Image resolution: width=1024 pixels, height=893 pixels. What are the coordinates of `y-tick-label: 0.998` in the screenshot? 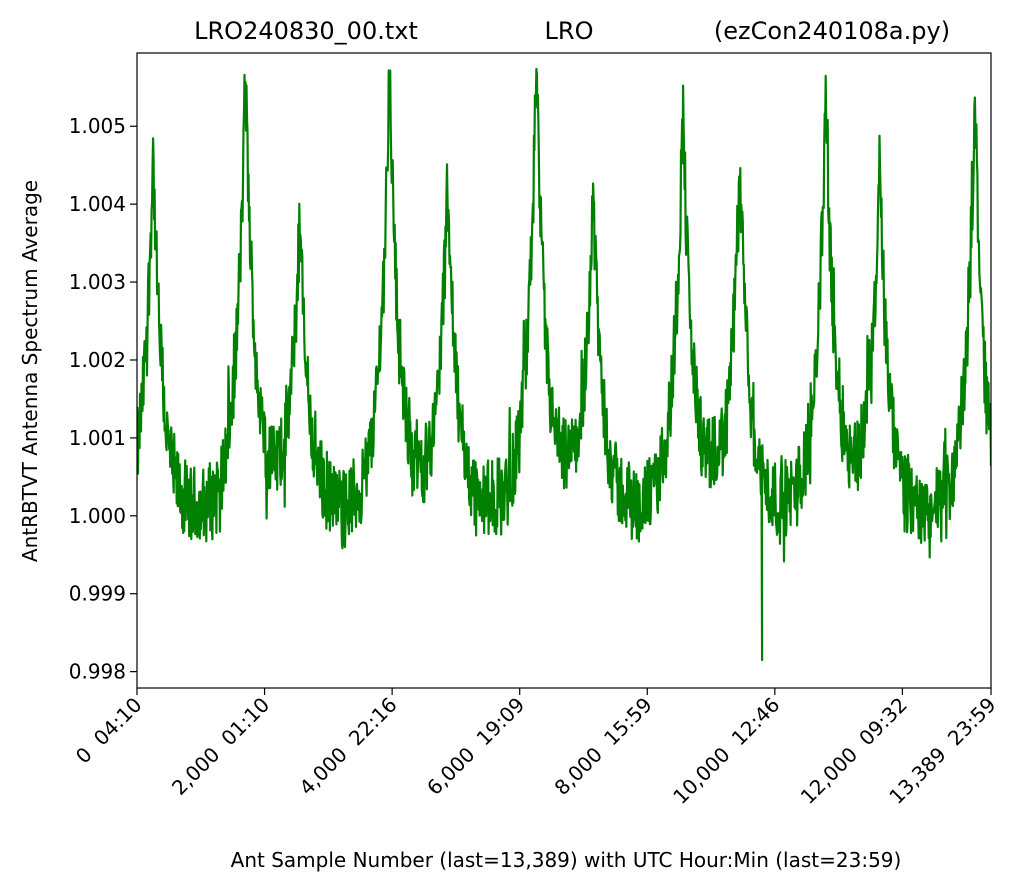 It's located at (97, 672).